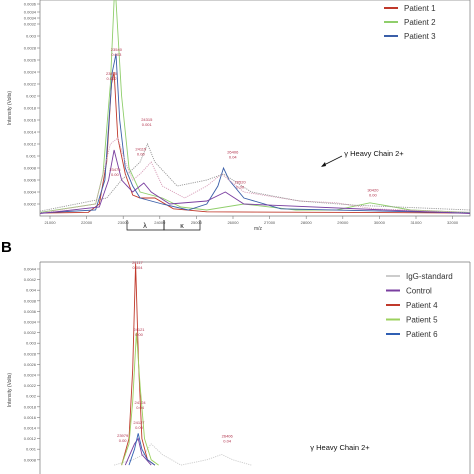 The height and width of the screenshot is (474, 474). Describe the element at coordinates (30, 300) in the screenshot. I see `y-tick-label: 0.0038` at that location.